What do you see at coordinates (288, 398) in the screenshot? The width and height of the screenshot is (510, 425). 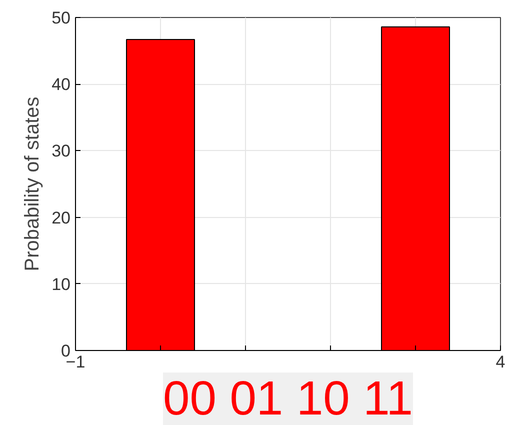 I see `text: 00 01 10 11` at bounding box center [288, 398].